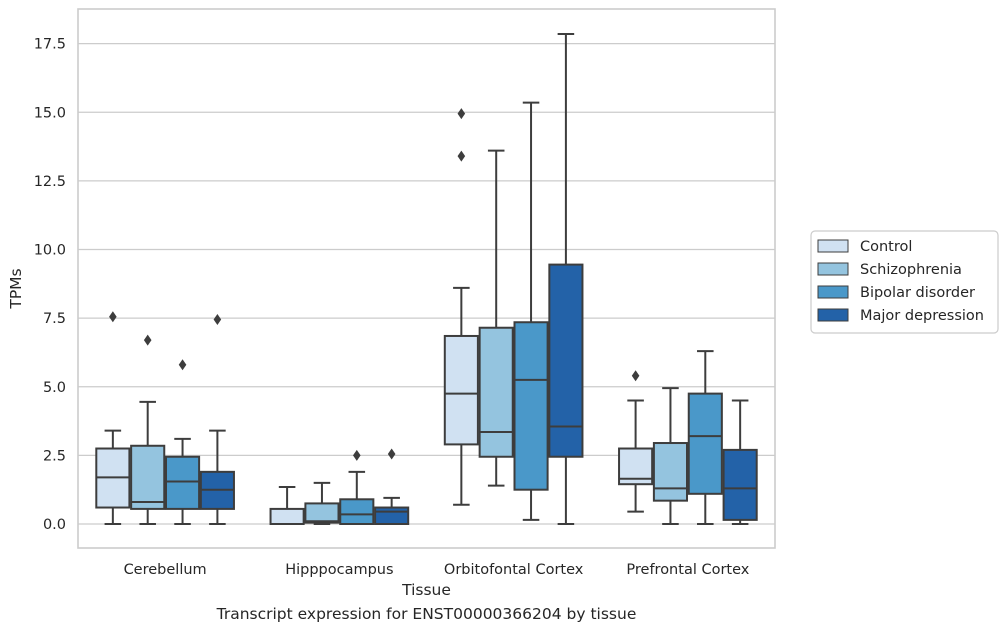  What do you see at coordinates (886, 247) in the screenshot?
I see `legend-label: Control` at bounding box center [886, 247].